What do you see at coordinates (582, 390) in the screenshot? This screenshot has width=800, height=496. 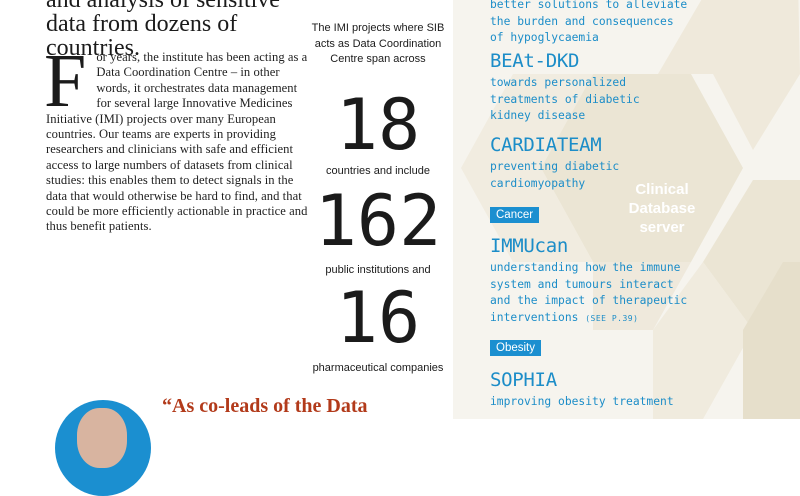 I see `project-sophia: SOPHIA improving obesity treatment` at bounding box center [582, 390].